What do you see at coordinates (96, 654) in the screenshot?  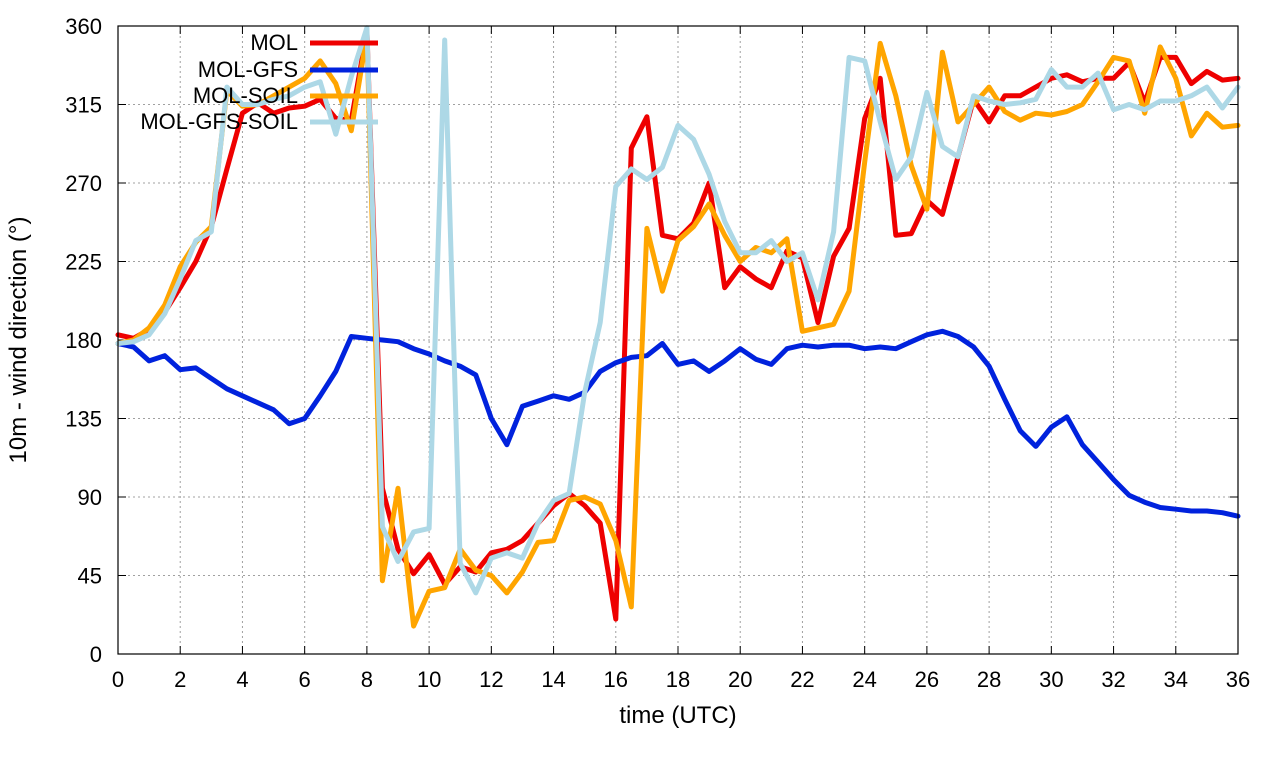 I see `y-tick-label: 0` at bounding box center [96, 654].